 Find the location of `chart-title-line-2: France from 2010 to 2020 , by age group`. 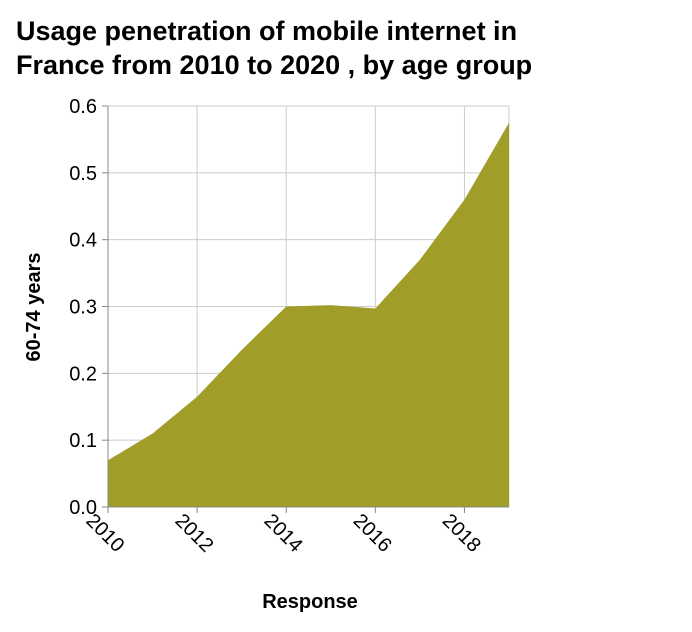

chart-title-line-2: France from 2010 to 2020 , by age group is located at coordinates (274, 65).